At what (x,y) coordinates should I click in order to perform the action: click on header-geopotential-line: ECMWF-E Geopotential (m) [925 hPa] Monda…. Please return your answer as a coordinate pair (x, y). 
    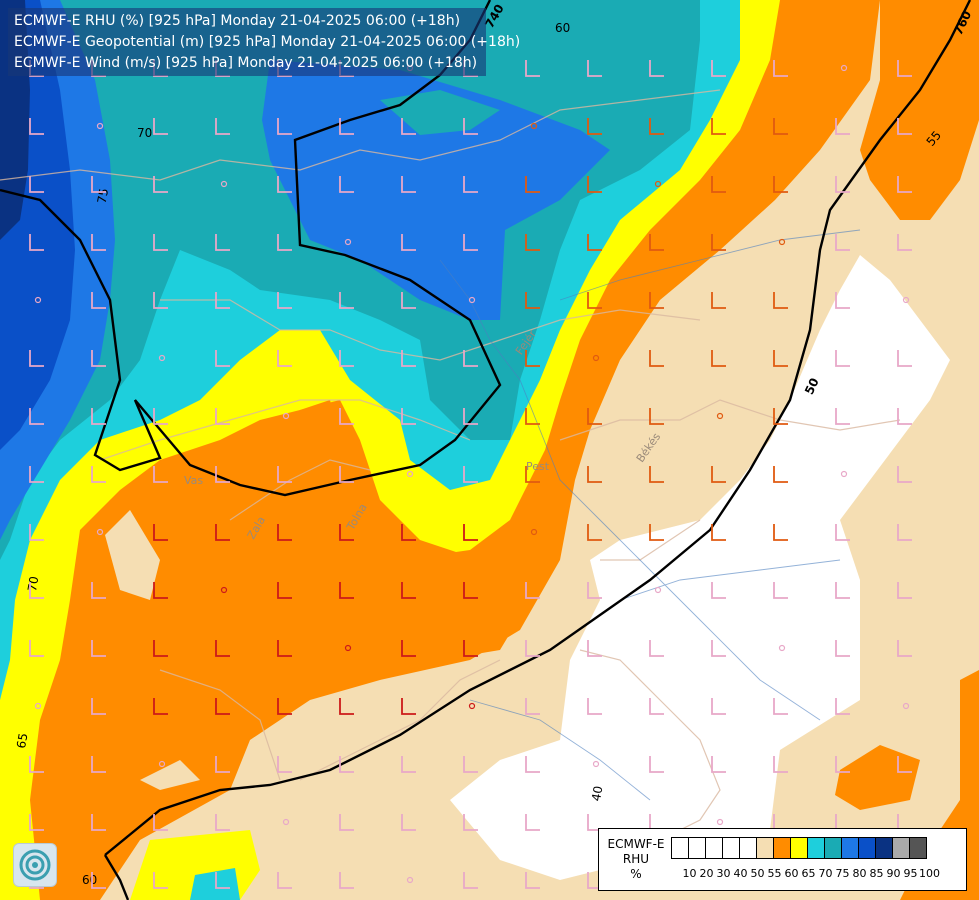
    Looking at the image, I should click on (267, 42).